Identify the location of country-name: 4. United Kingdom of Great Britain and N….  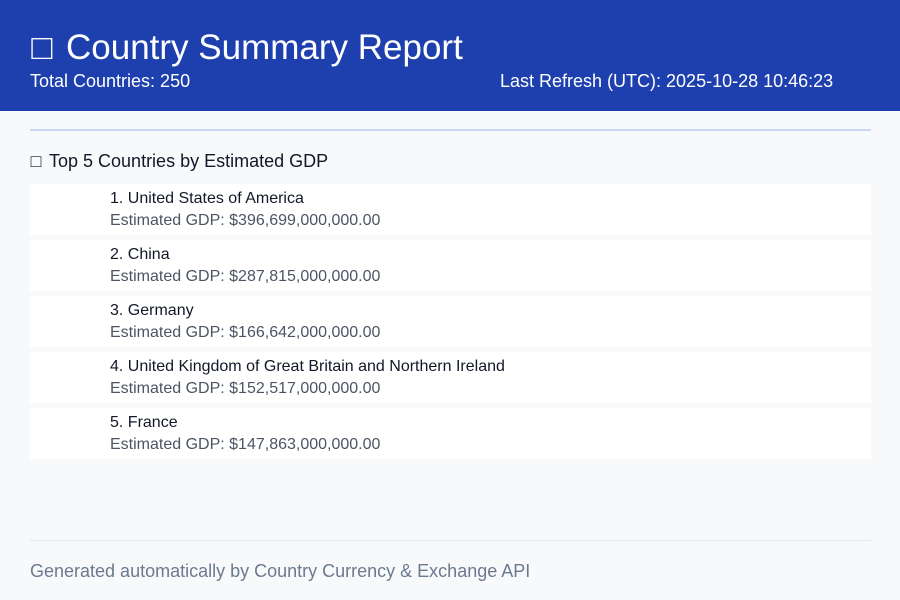
(307, 366).